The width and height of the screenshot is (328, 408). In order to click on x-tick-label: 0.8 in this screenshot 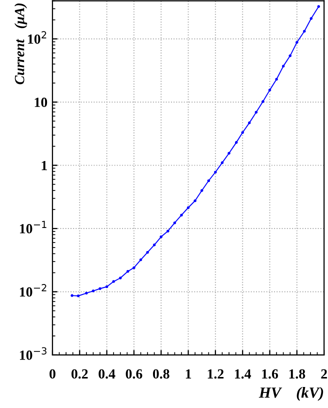, I will do `click(161, 374)`.